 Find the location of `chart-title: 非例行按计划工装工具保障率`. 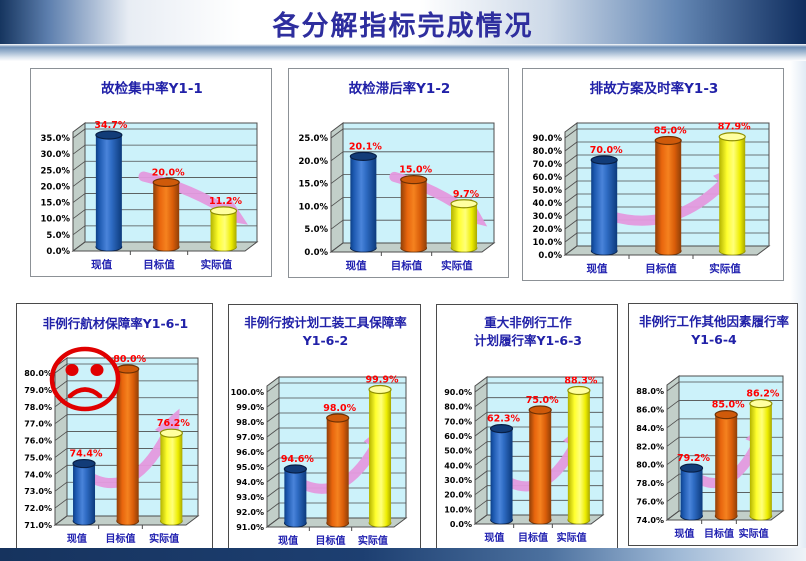

chart-title: 非例行按计划工装工具保障率 is located at coordinates (325, 322).